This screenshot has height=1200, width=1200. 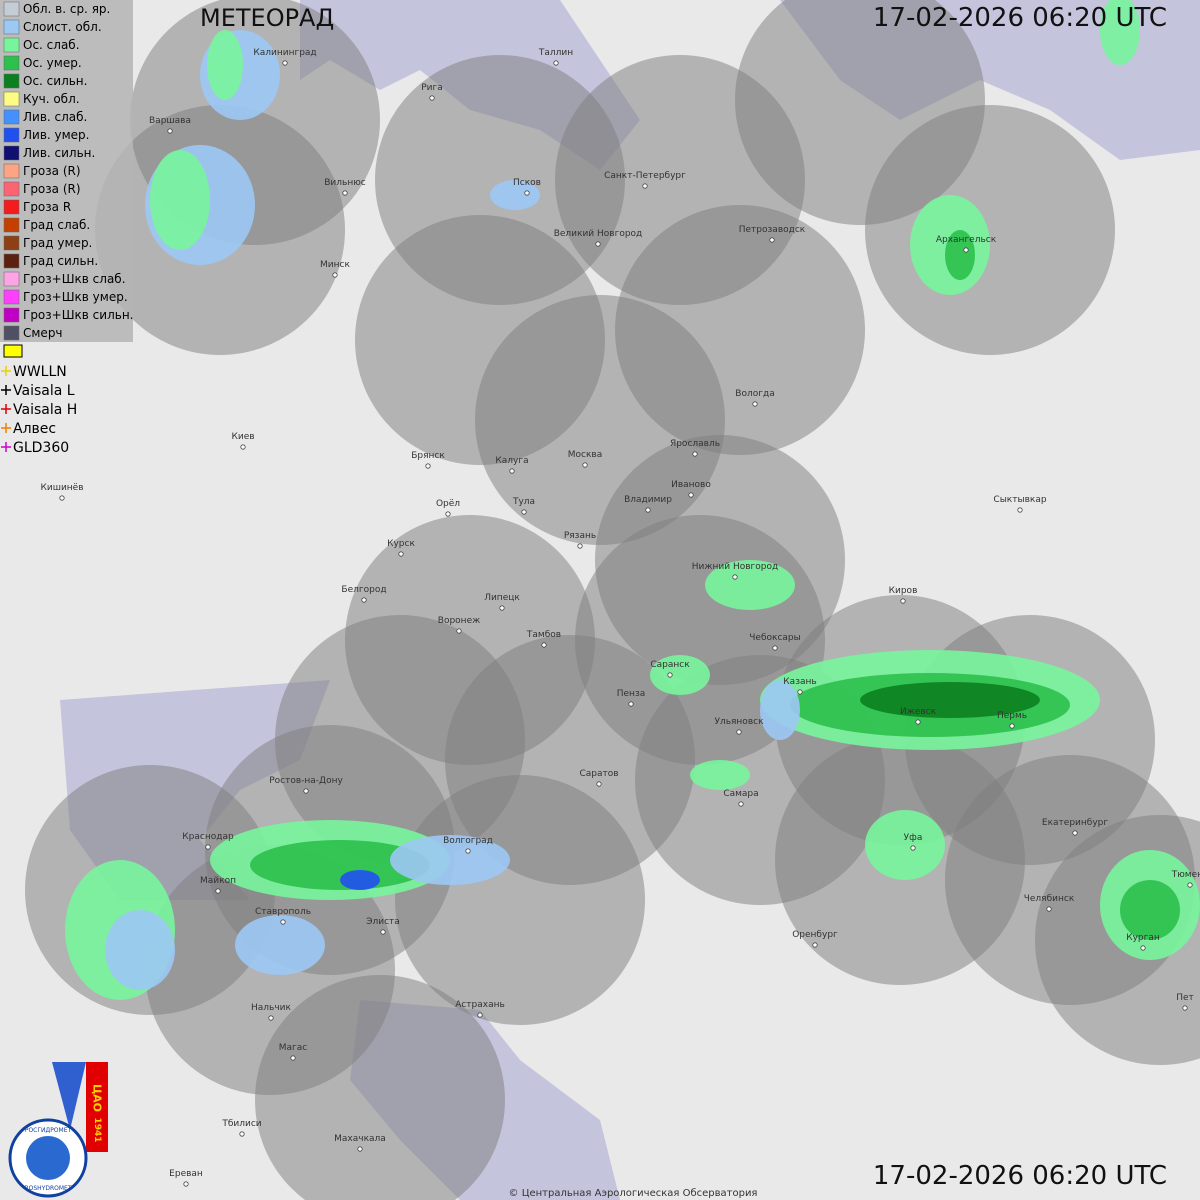 What do you see at coordinates (740, 794) in the screenshot?
I see `city-label: Самара` at bounding box center [740, 794].